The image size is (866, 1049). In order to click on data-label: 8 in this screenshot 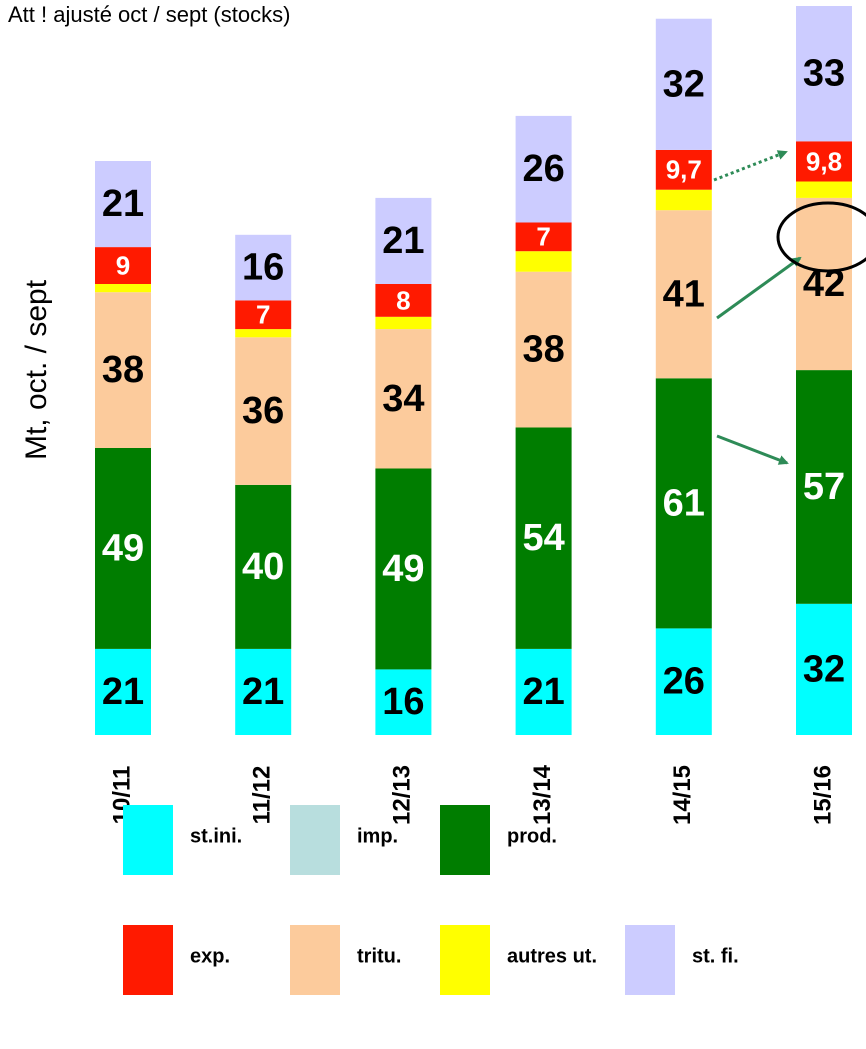, I will do `click(403, 300)`.